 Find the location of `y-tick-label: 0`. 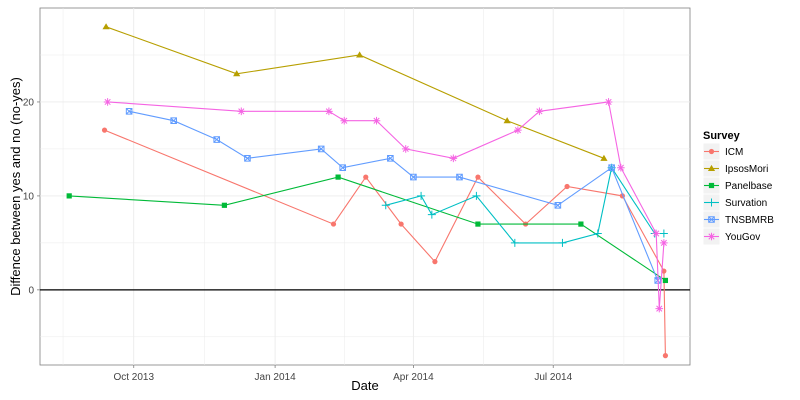

y-tick-label: 0 is located at coordinates (31, 290).